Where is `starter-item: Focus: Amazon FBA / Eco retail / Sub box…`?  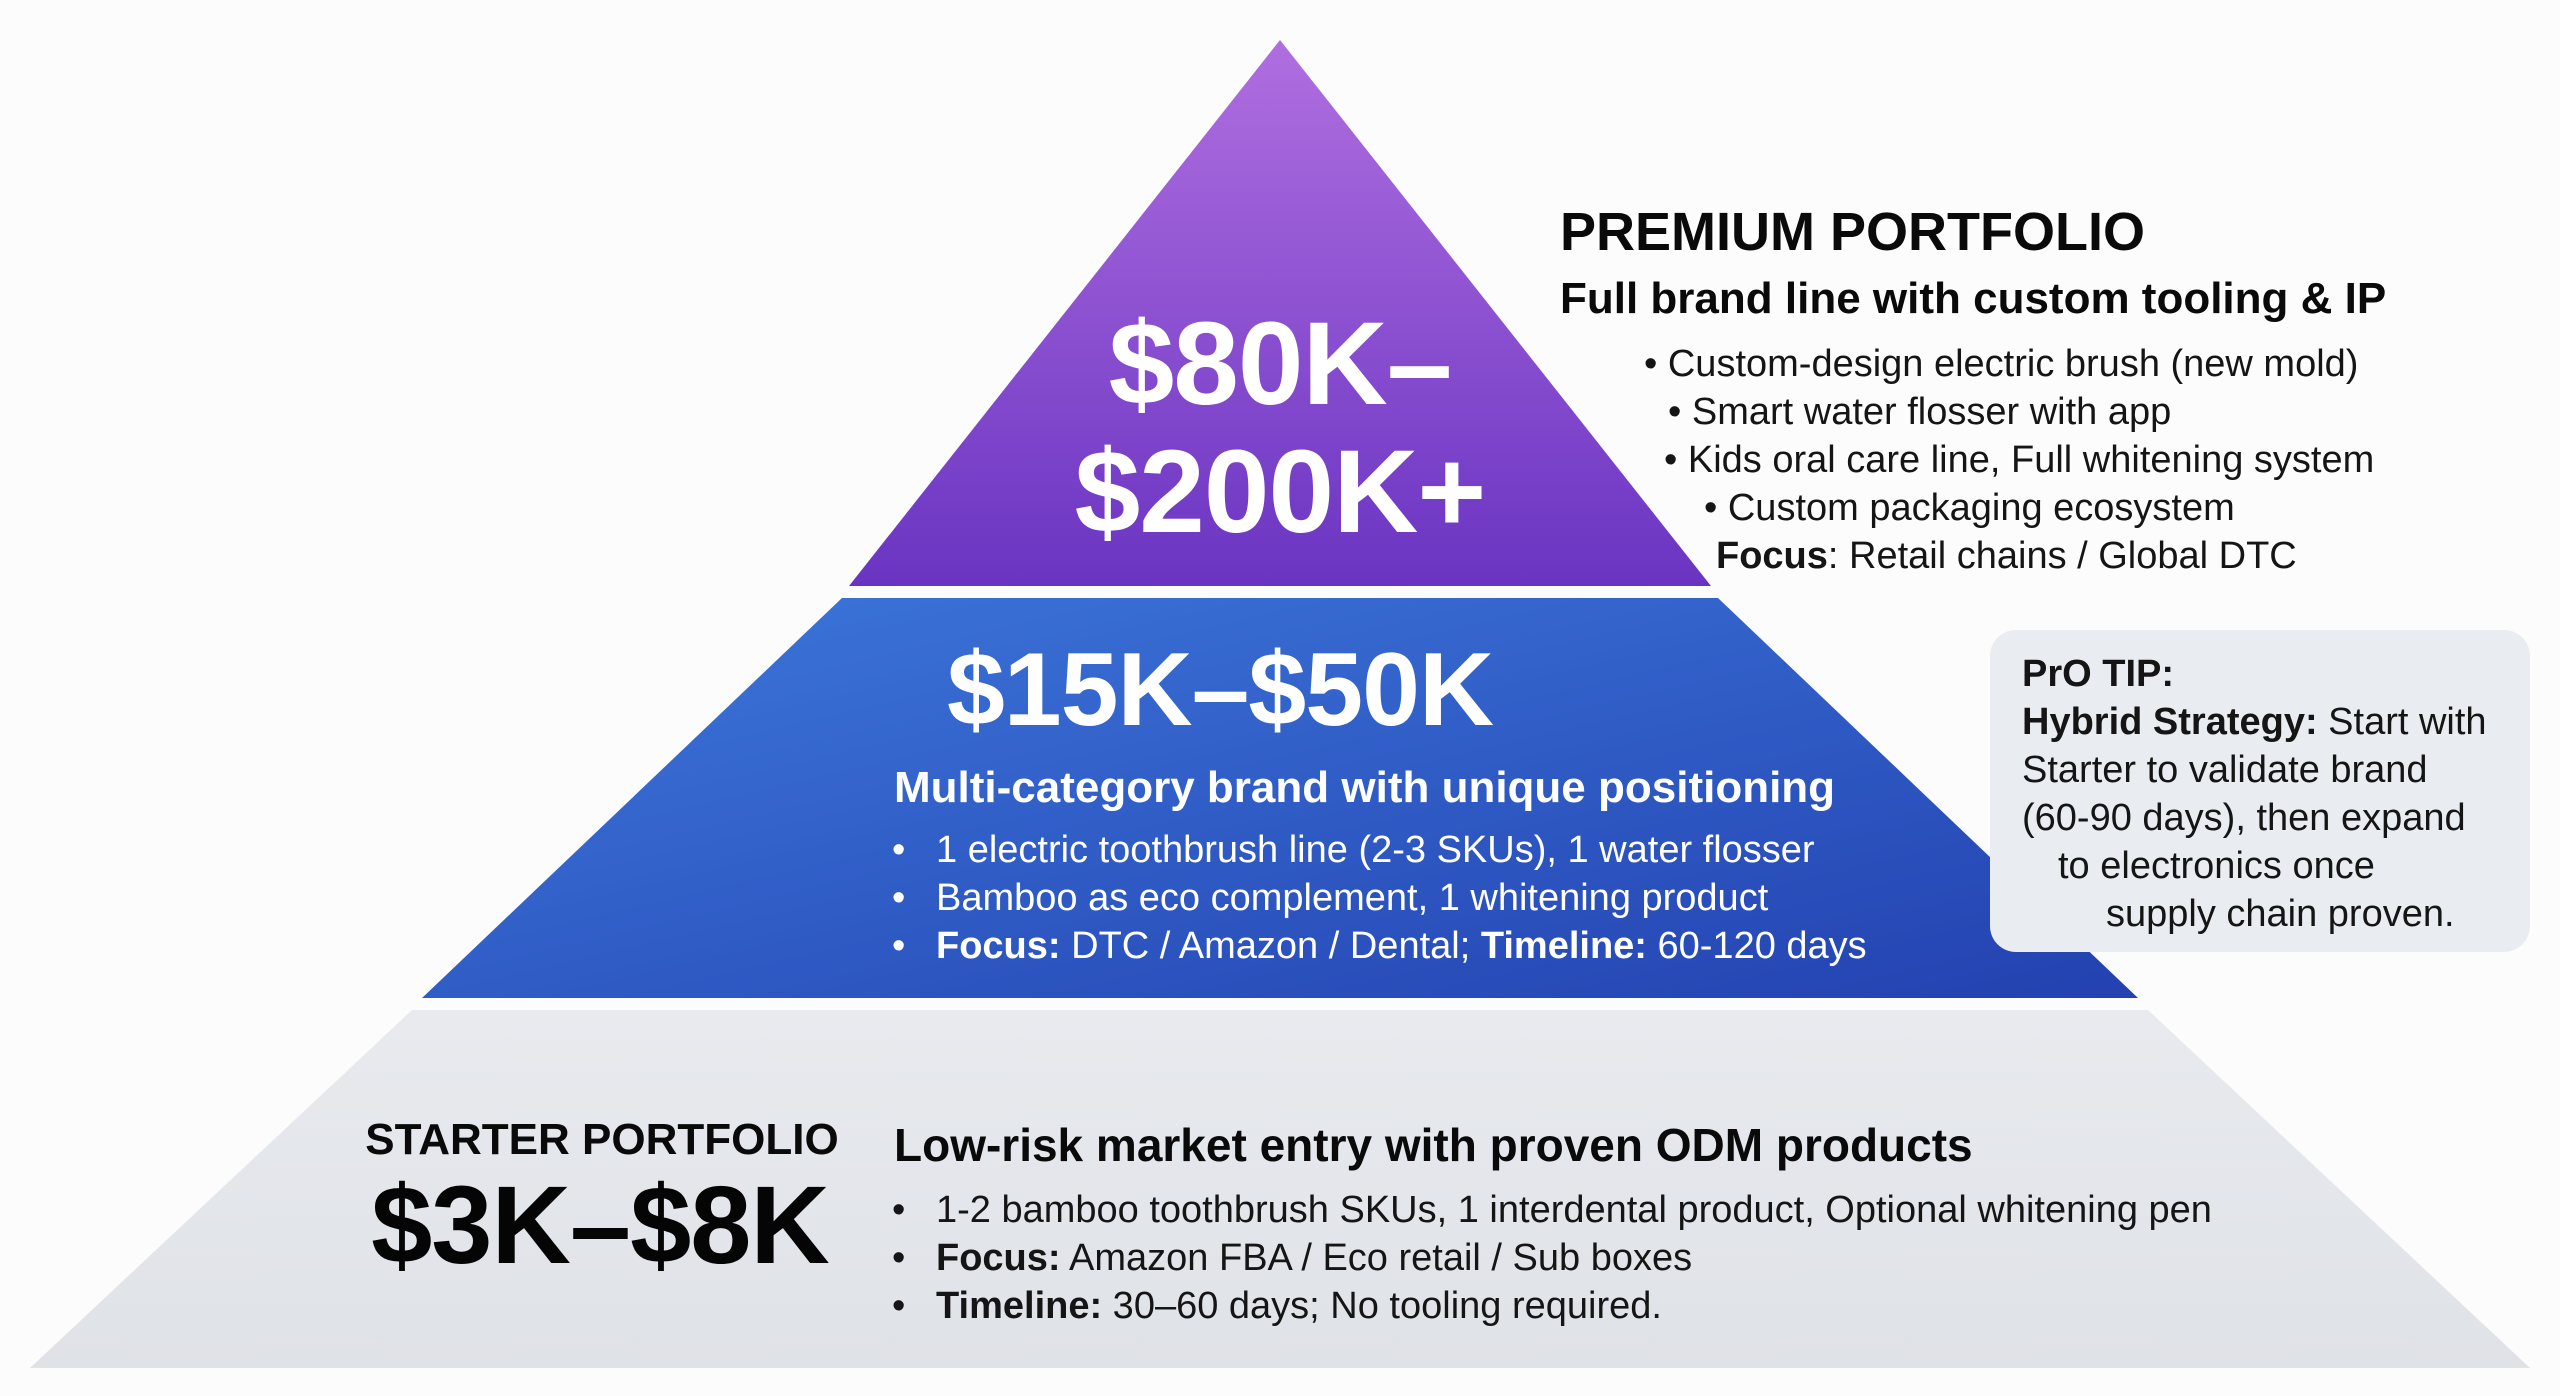
starter-item: Focus: Amazon FBA / Eco retail / Sub box… is located at coordinates (1552, 1258).